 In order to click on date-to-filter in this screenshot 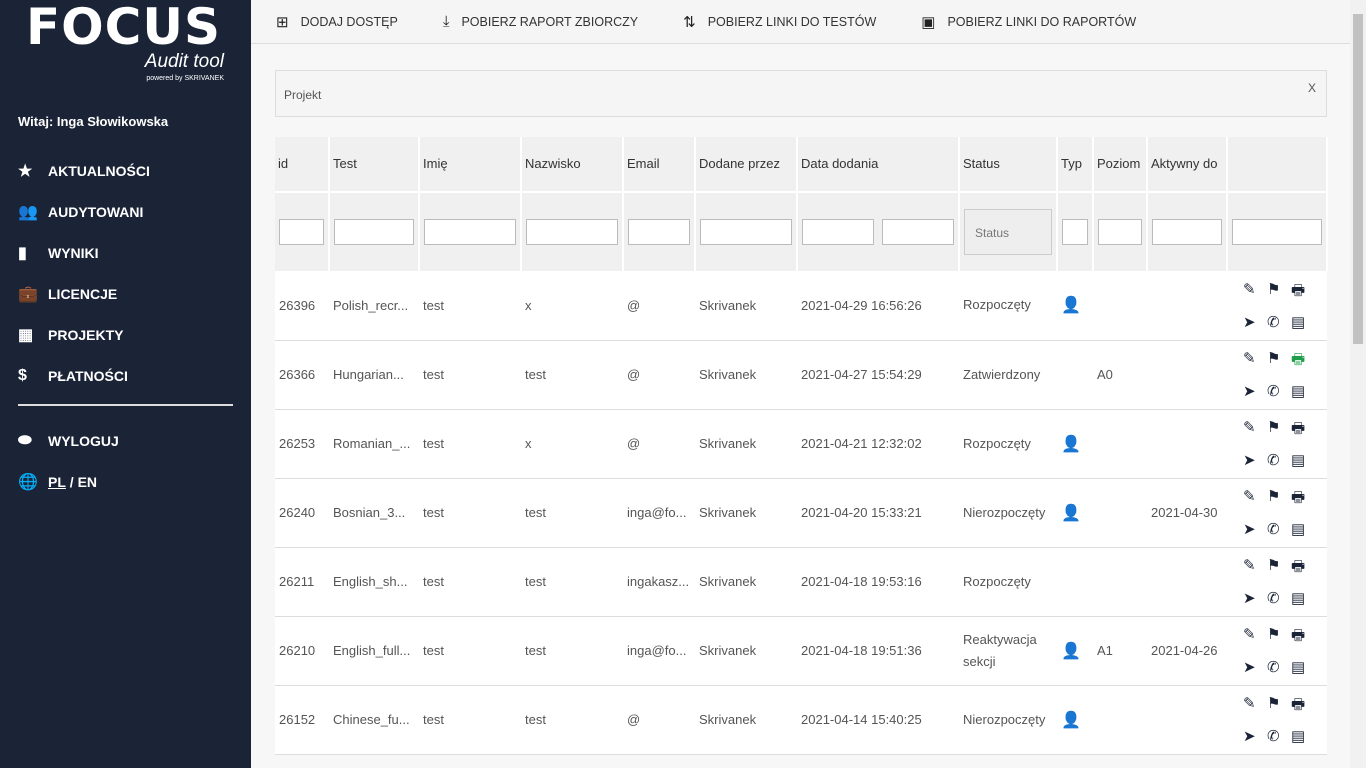, I will do `click(918, 232)`.